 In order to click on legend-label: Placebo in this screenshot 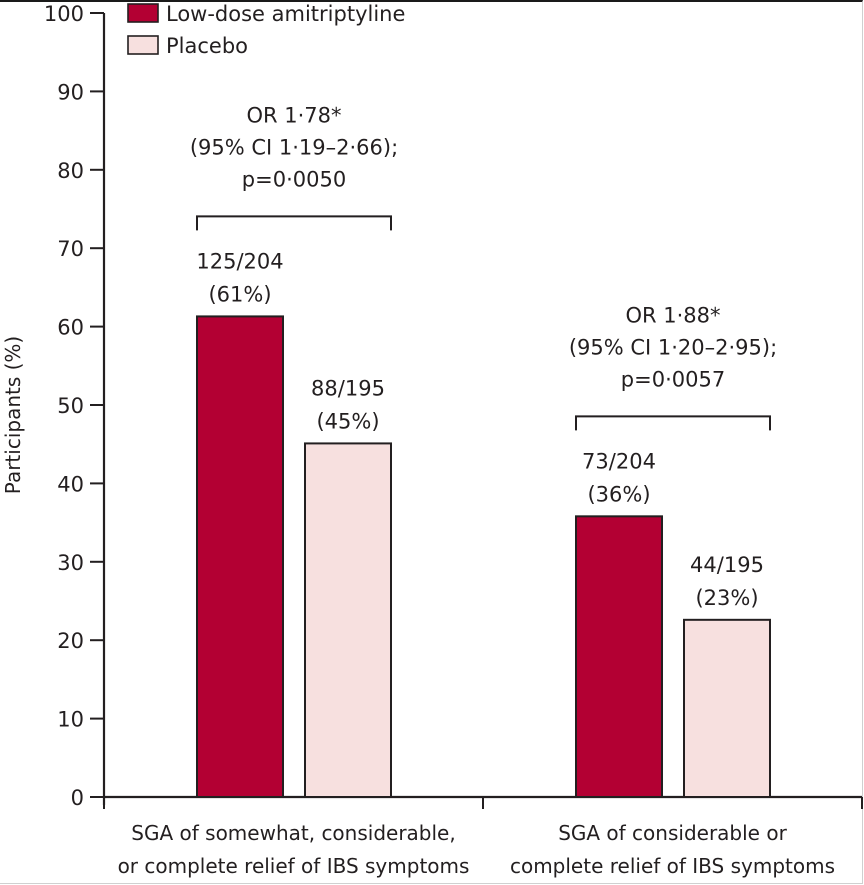, I will do `click(207, 46)`.